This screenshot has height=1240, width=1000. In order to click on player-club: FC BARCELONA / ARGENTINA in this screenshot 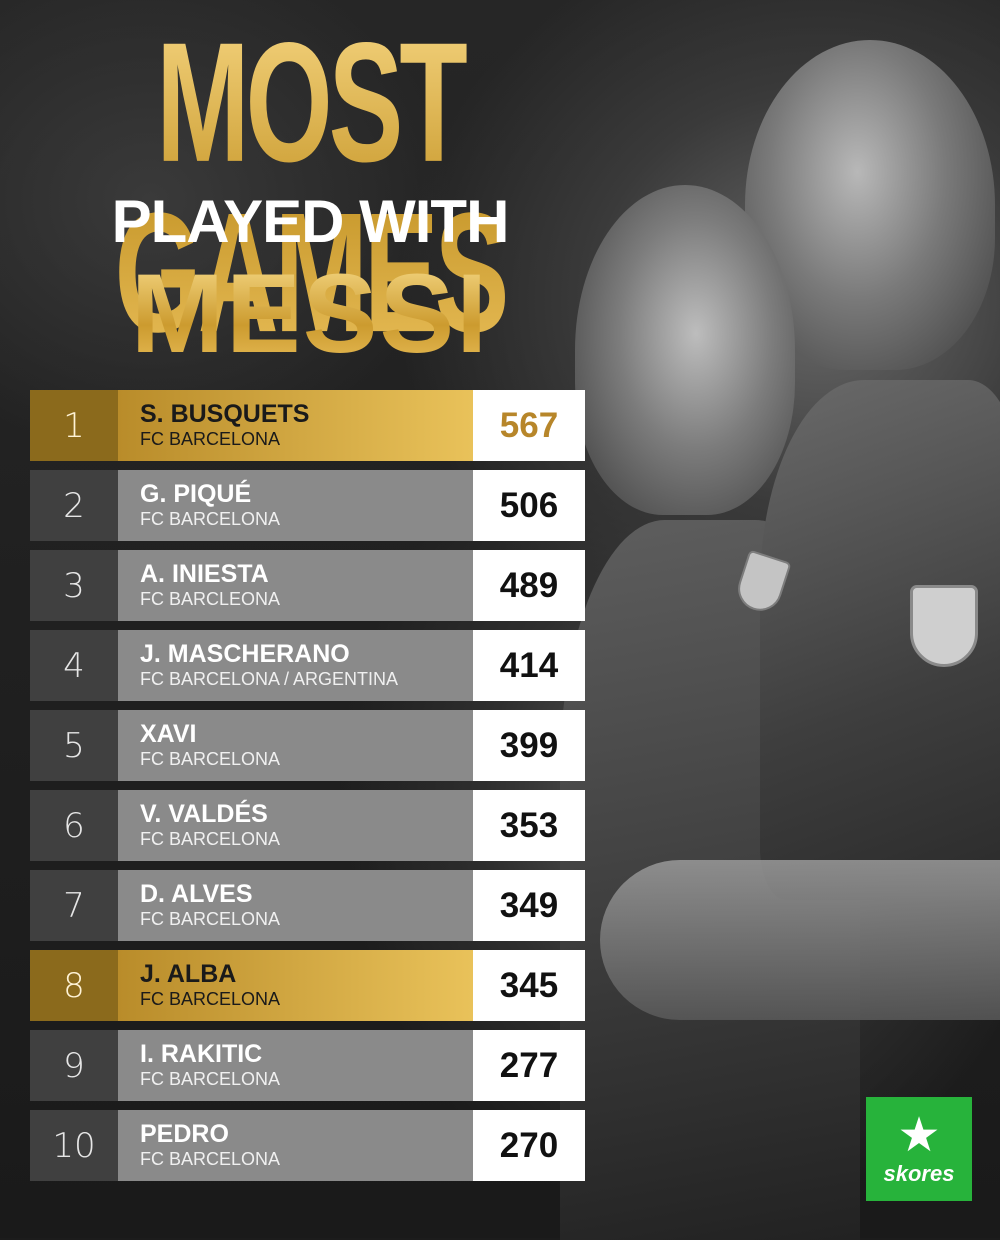, I will do `click(269, 678)`.